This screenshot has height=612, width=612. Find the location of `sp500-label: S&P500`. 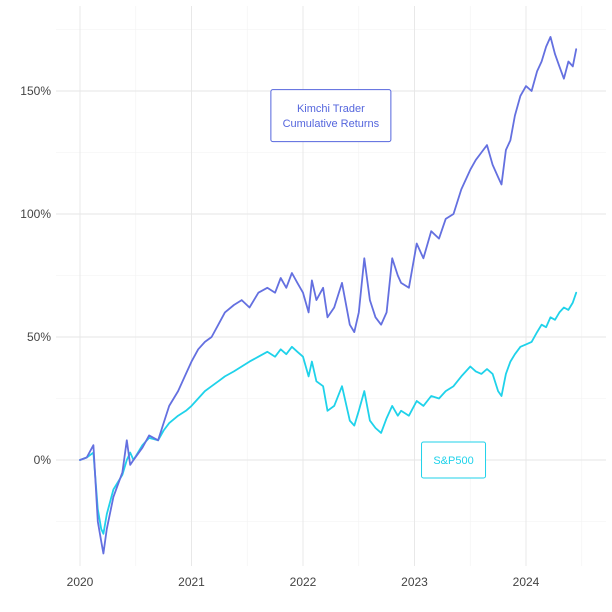

sp500-label: S&P500 is located at coordinates (454, 460).